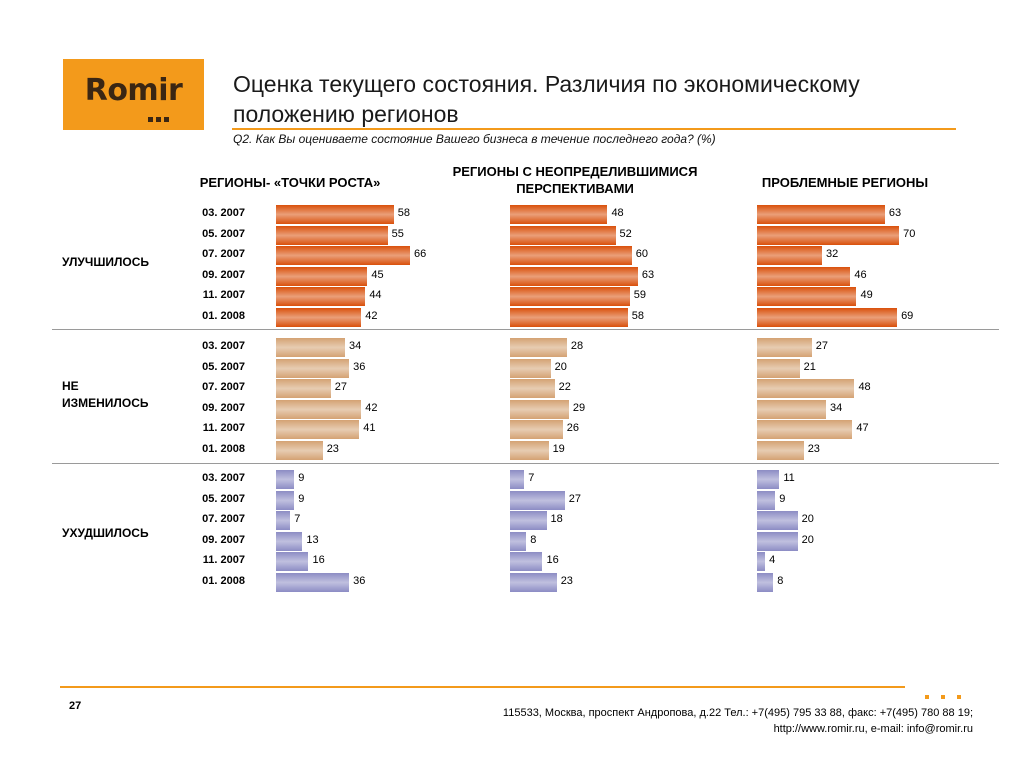  Describe the element at coordinates (640, 295) in the screenshot. I see `bar-value-label: 59` at that location.